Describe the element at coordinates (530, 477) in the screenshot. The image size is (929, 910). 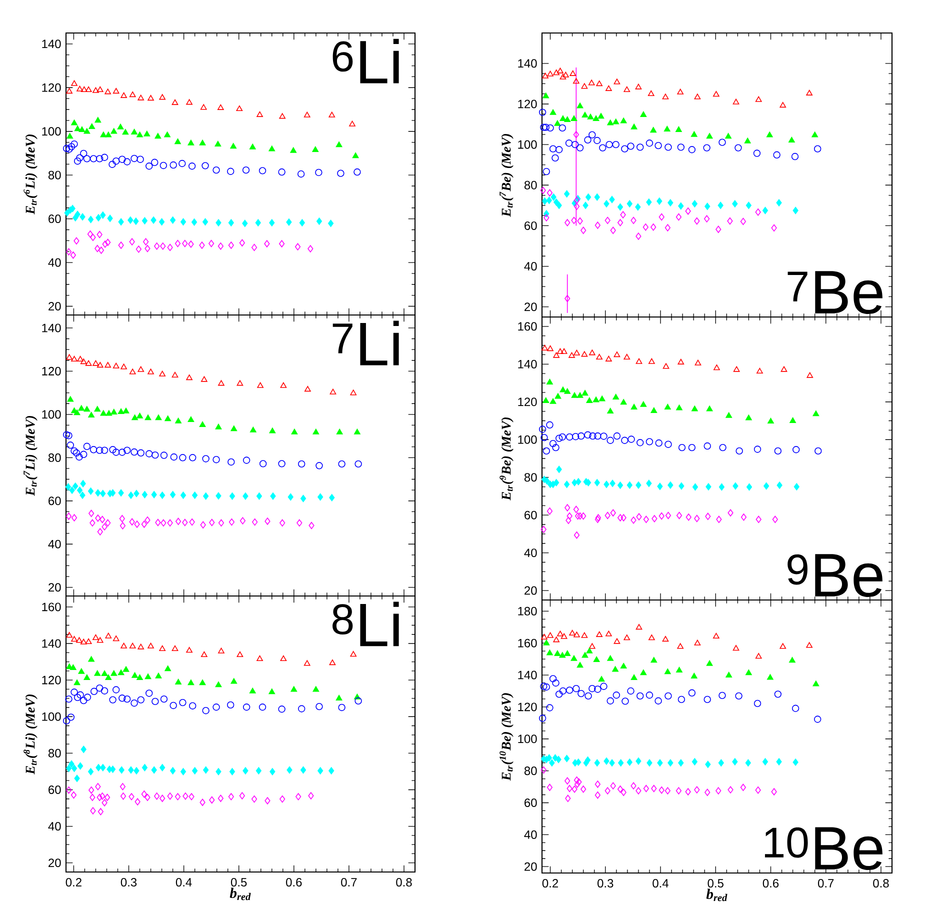
I see `y-tick-label: 80` at that location.